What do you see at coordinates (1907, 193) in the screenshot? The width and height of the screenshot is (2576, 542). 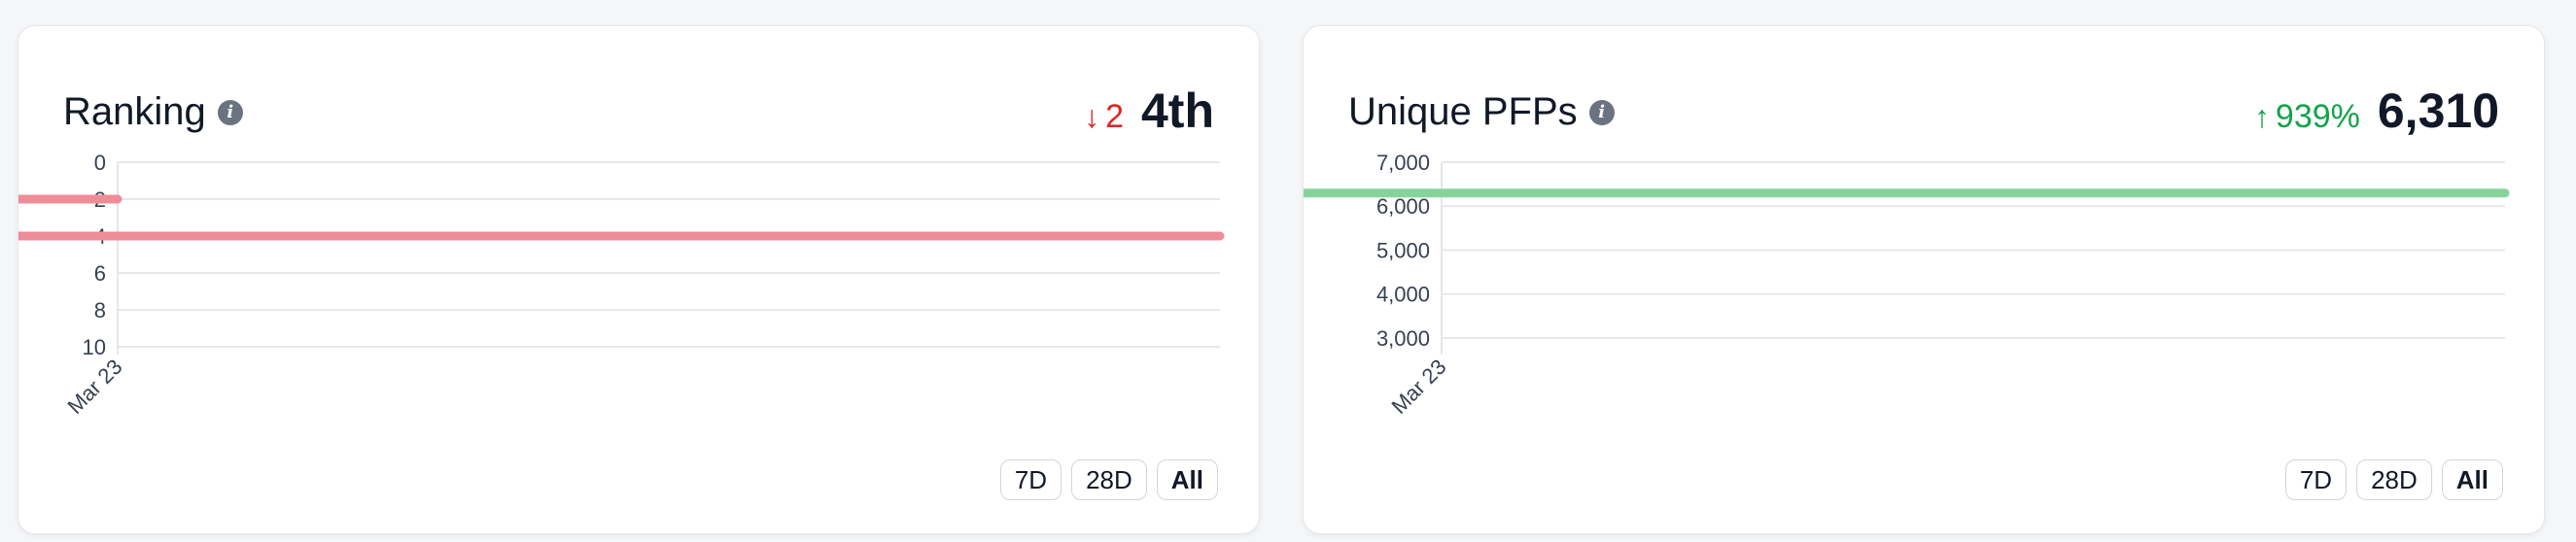 I see `series-line` at bounding box center [1907, 193].